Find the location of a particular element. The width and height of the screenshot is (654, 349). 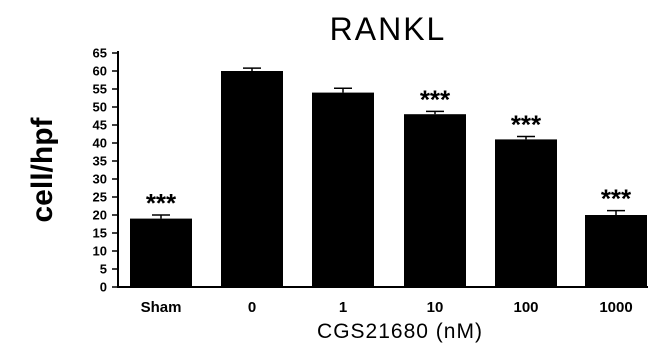

x-tick-label: 0 is located at coordinates (252, 307).